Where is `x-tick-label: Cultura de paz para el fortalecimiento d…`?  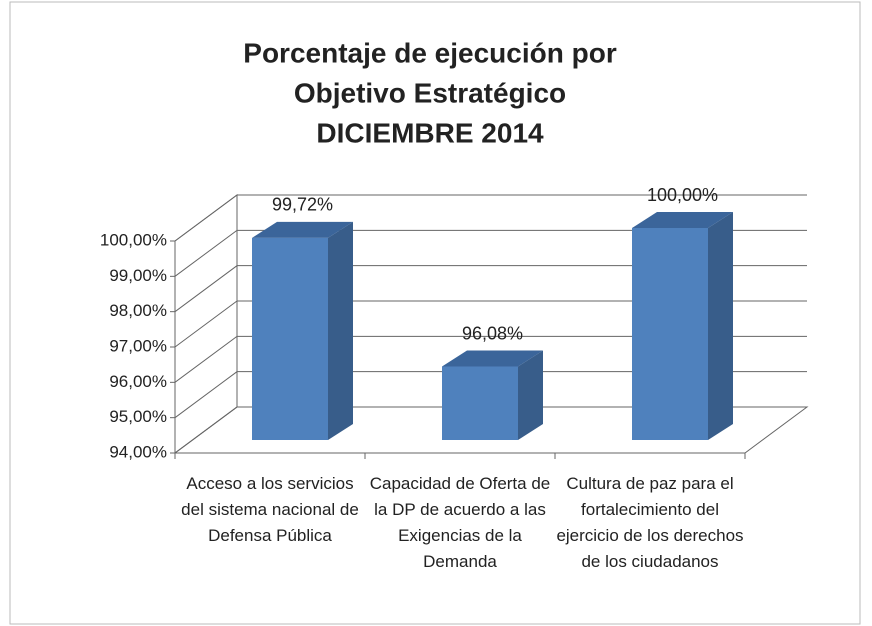 x-tick-label: Cultura de paz para el fortalecimiento d… is located at coordinates (650, 522).